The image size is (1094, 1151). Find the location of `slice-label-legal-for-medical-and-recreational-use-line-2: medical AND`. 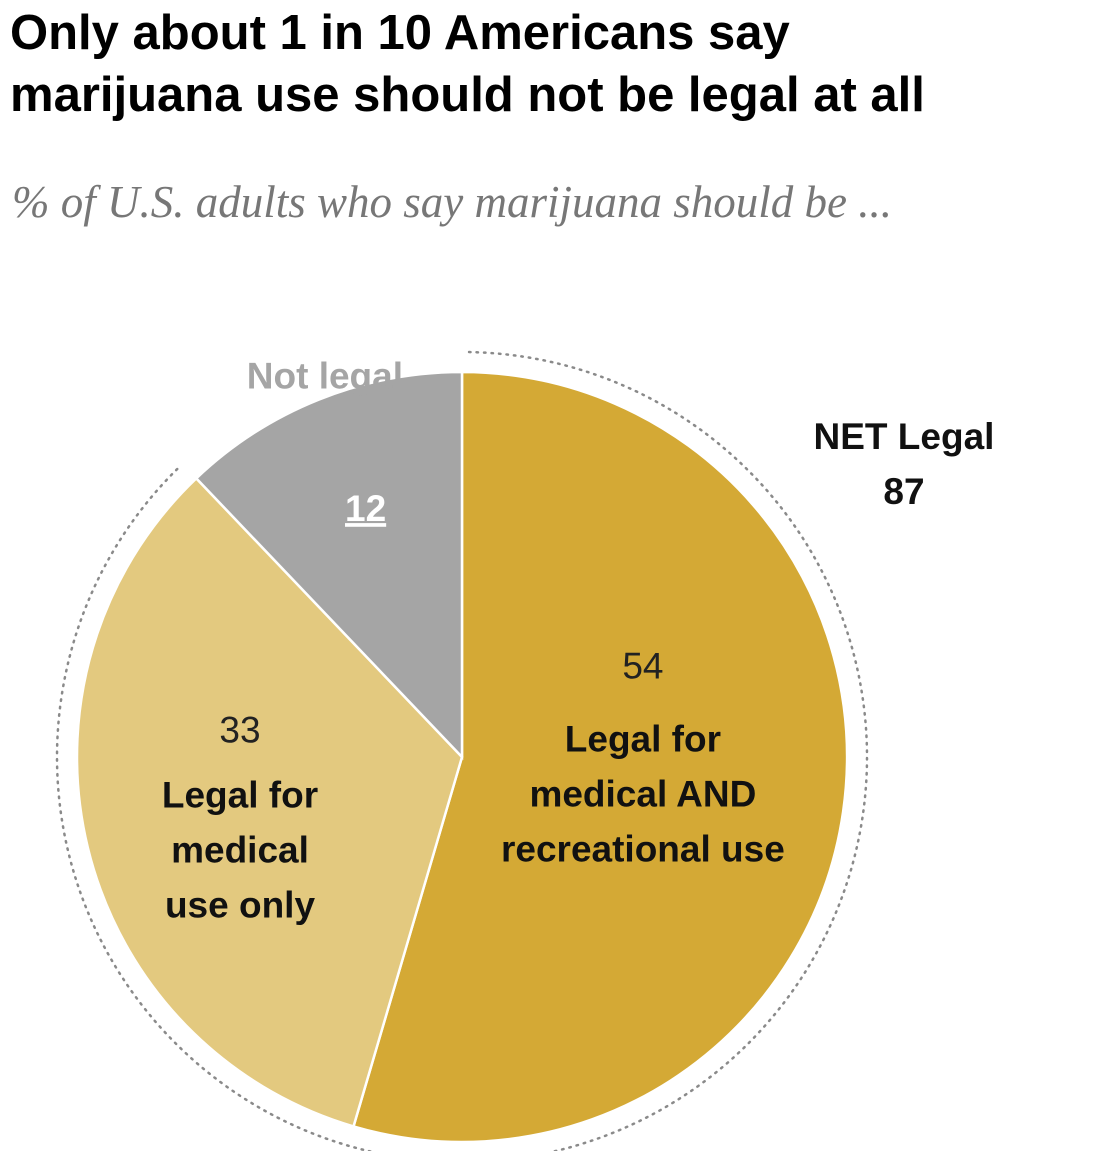

slice-label-legal-for-medical-and-recreational-use-line-2: medical AND is located at coordinates (642, 793).